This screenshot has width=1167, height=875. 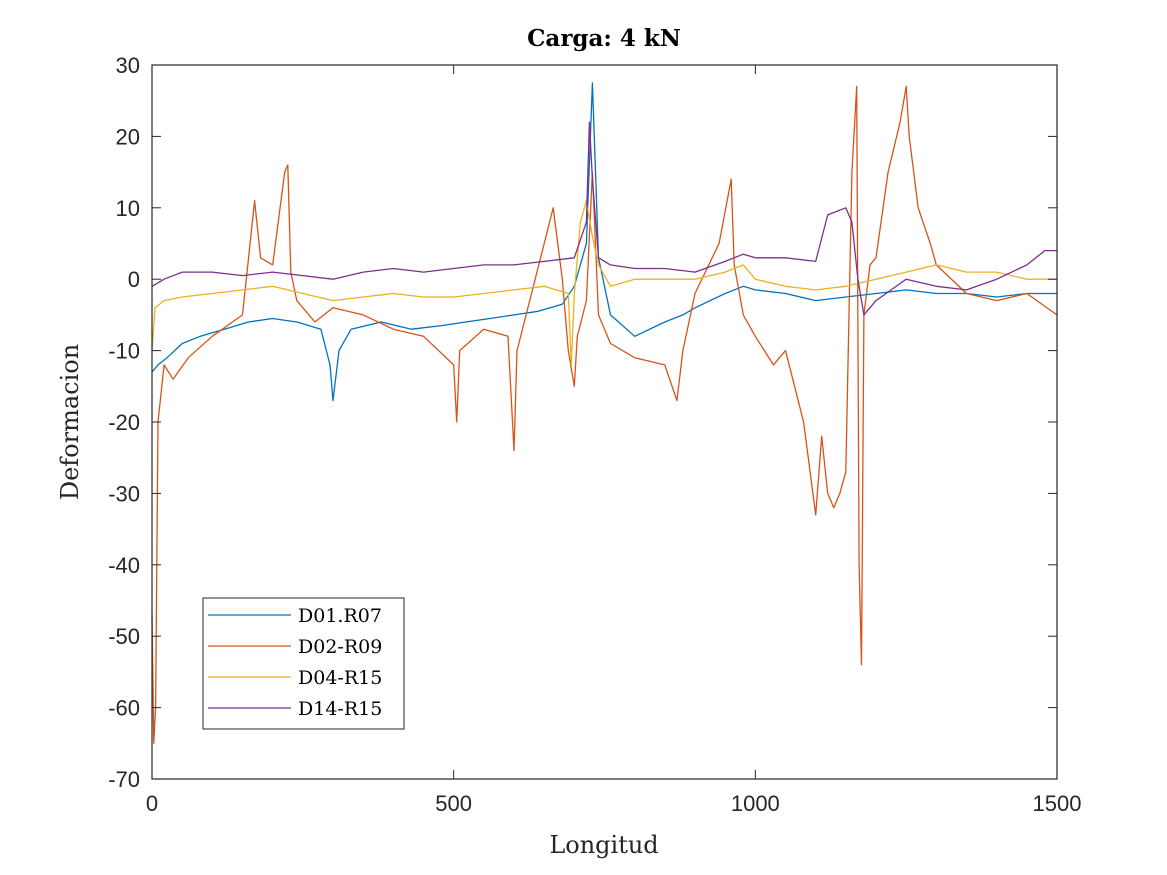 I want to click on legend-label-4: D14-R15, so click(x=340, y=709).